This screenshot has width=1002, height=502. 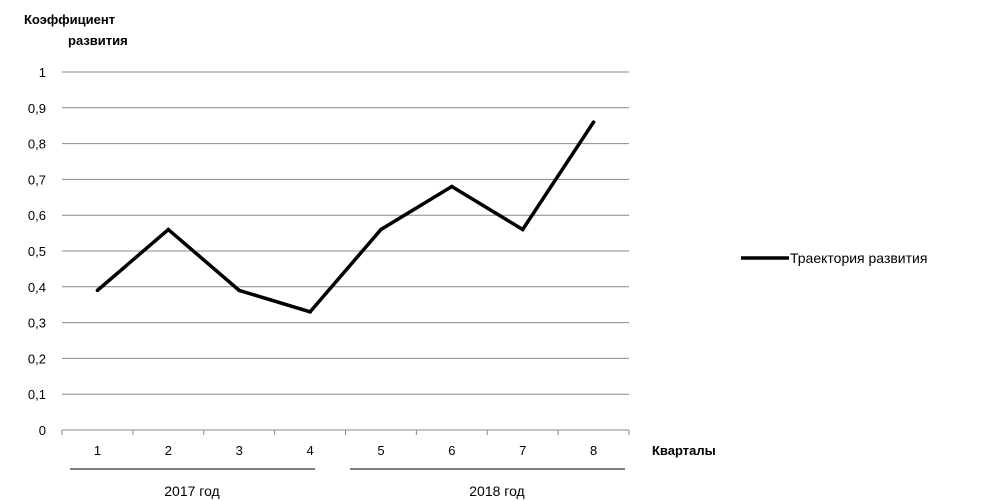 I want to click on y-tick-labels: 0 0,1 0,2 0,3 0,4 0,5 0,6 0,7 0,8 0,9 1, so click(x=37, y=251).